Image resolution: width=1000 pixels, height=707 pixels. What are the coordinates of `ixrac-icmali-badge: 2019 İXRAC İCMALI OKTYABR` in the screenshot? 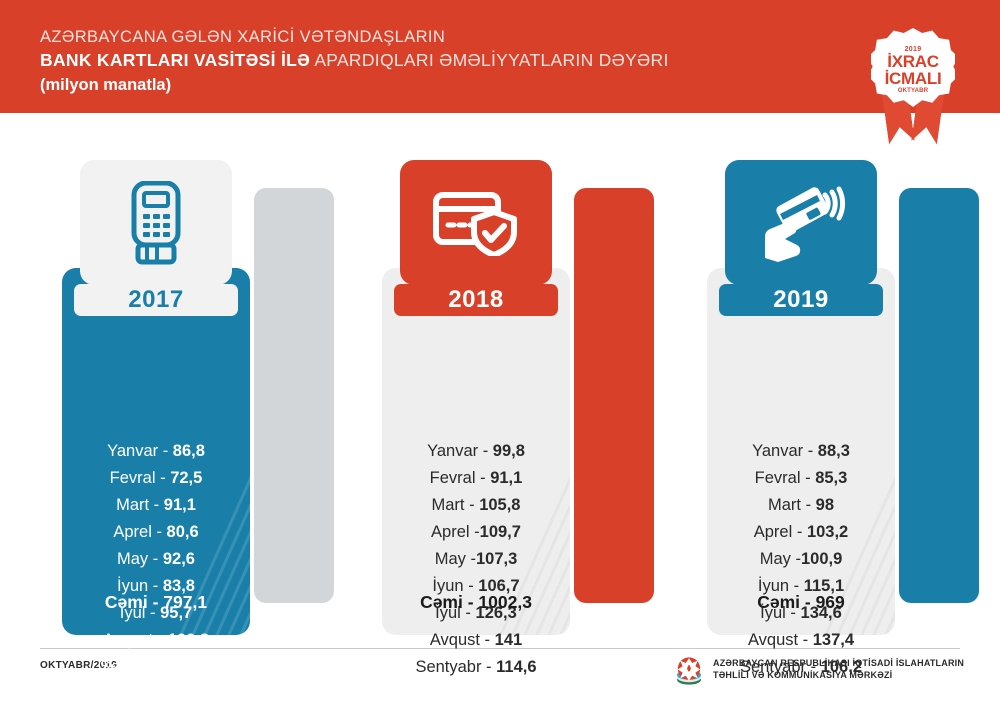 It's located at (913, 80).